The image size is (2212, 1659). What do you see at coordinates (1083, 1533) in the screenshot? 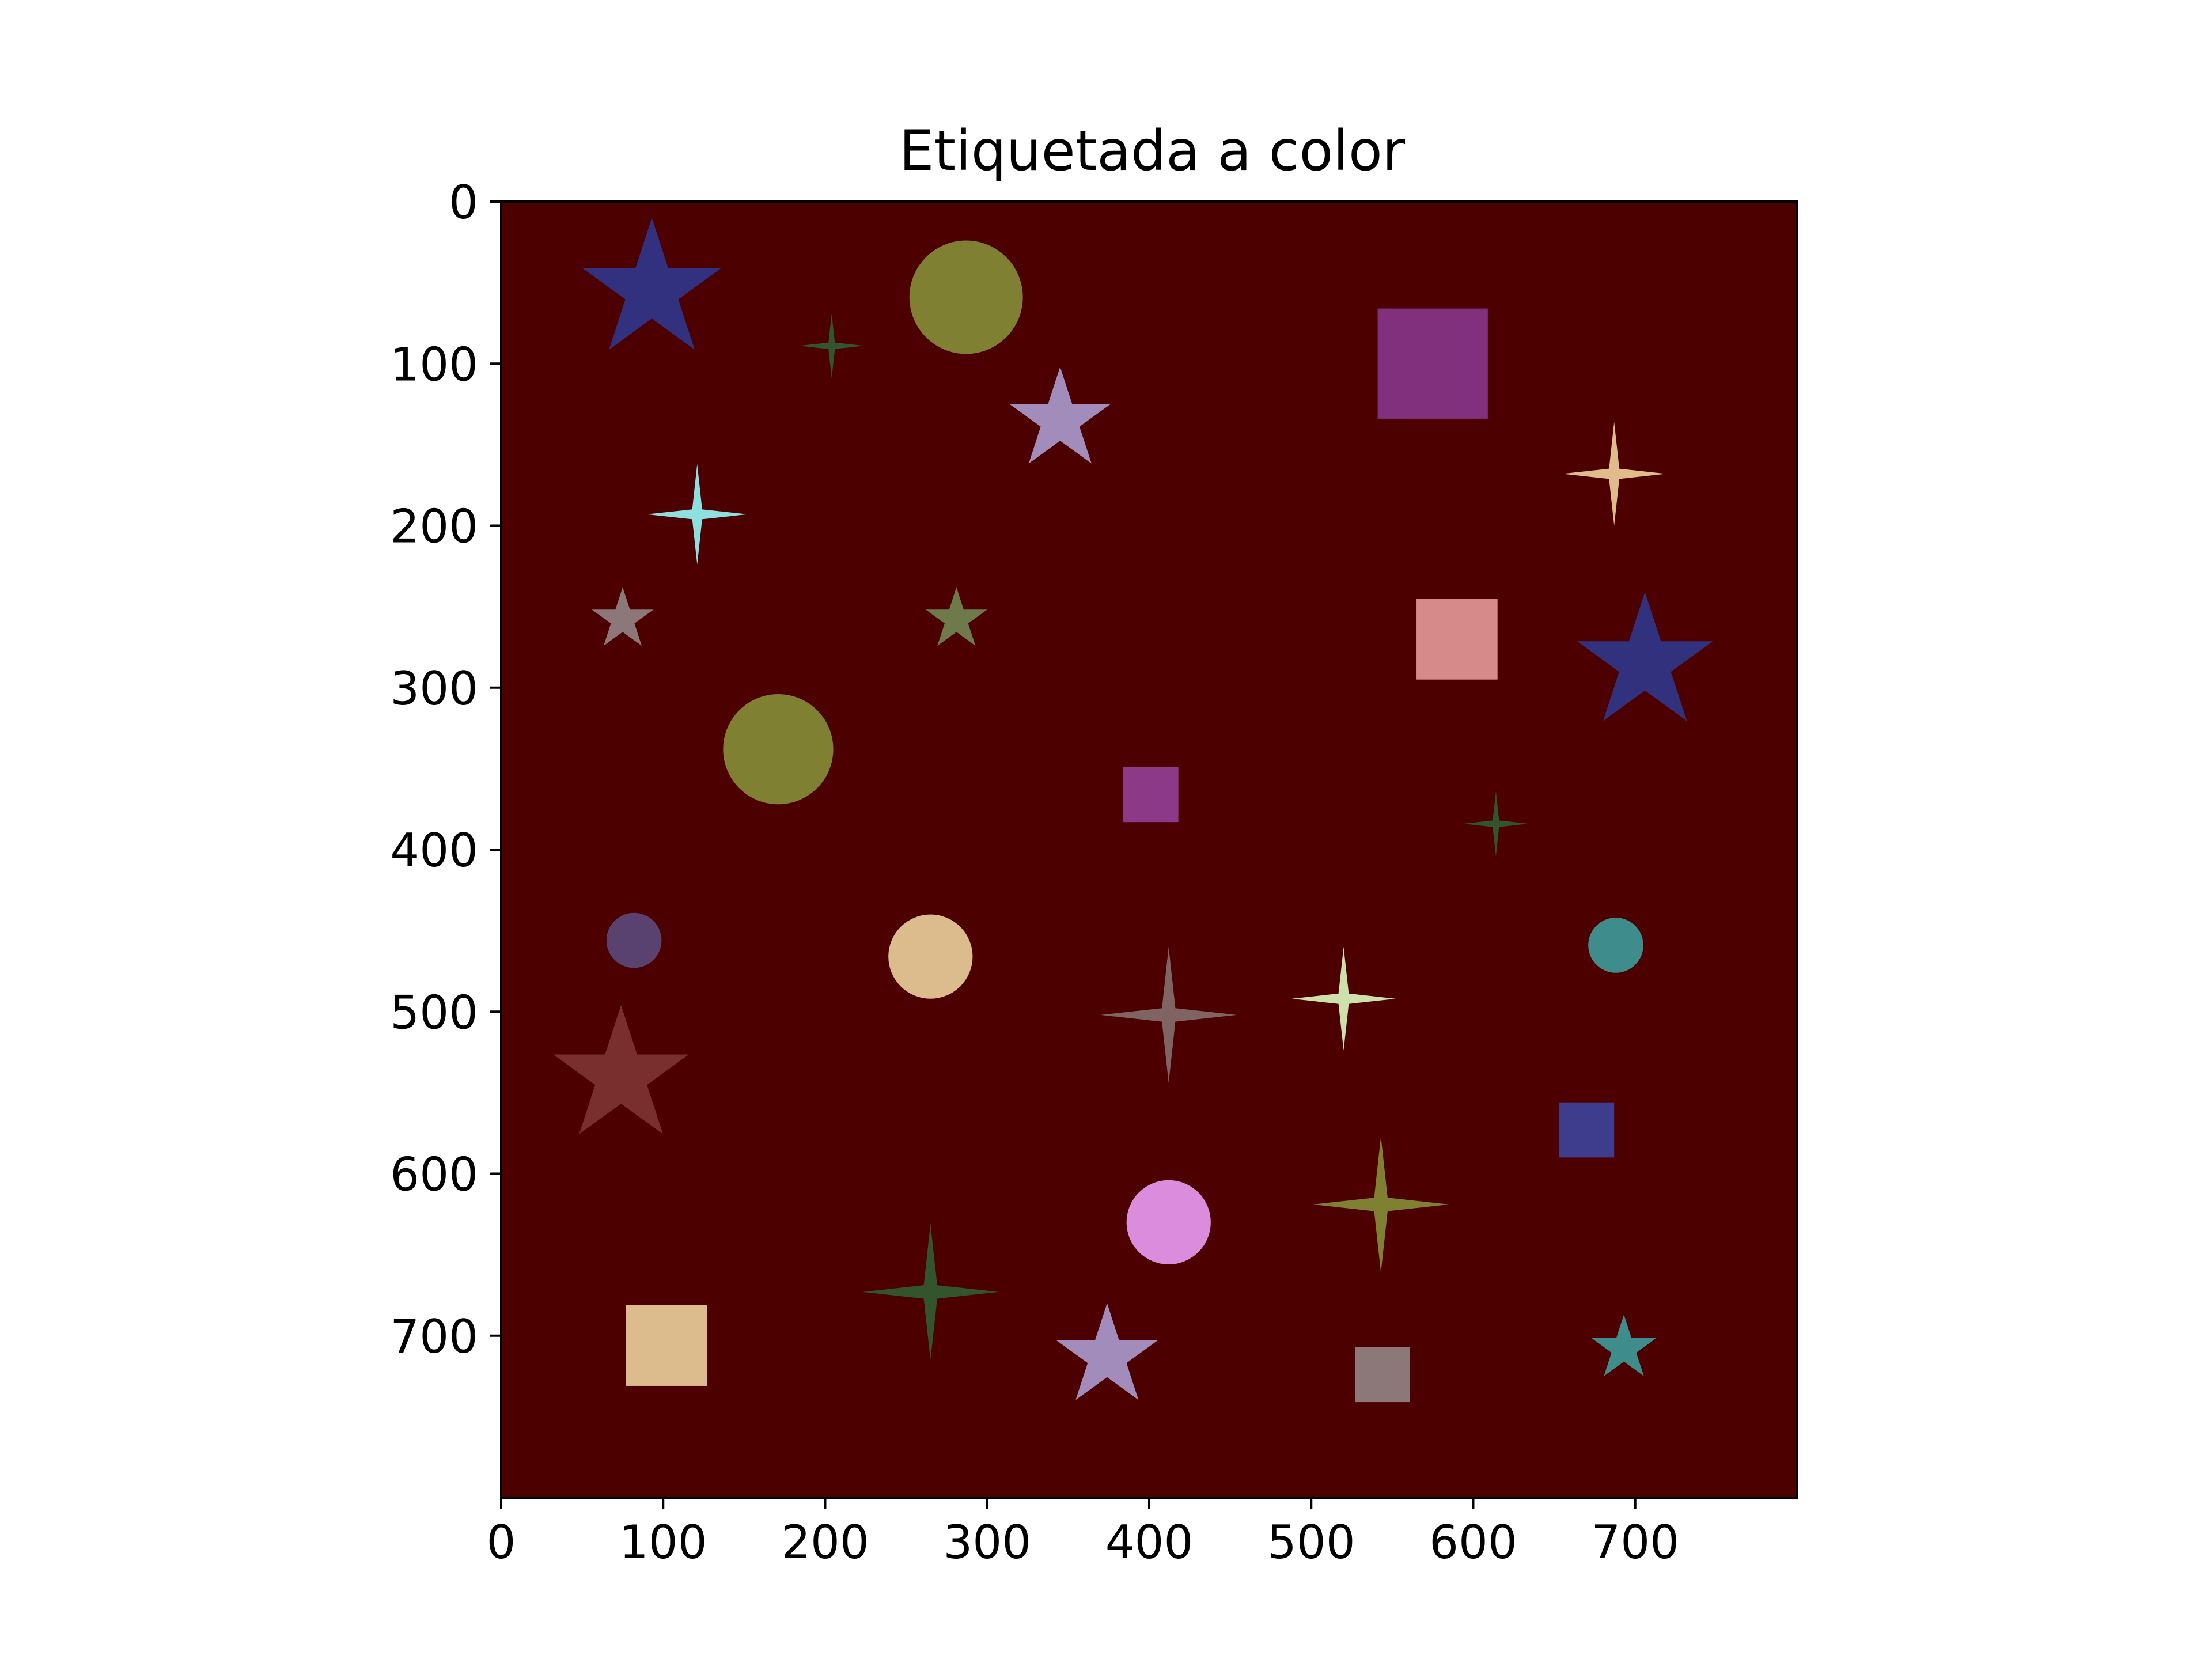
I see `x-axis: 0 100 200 300 400 500 600 700` at bounding box center [1083, 1533].